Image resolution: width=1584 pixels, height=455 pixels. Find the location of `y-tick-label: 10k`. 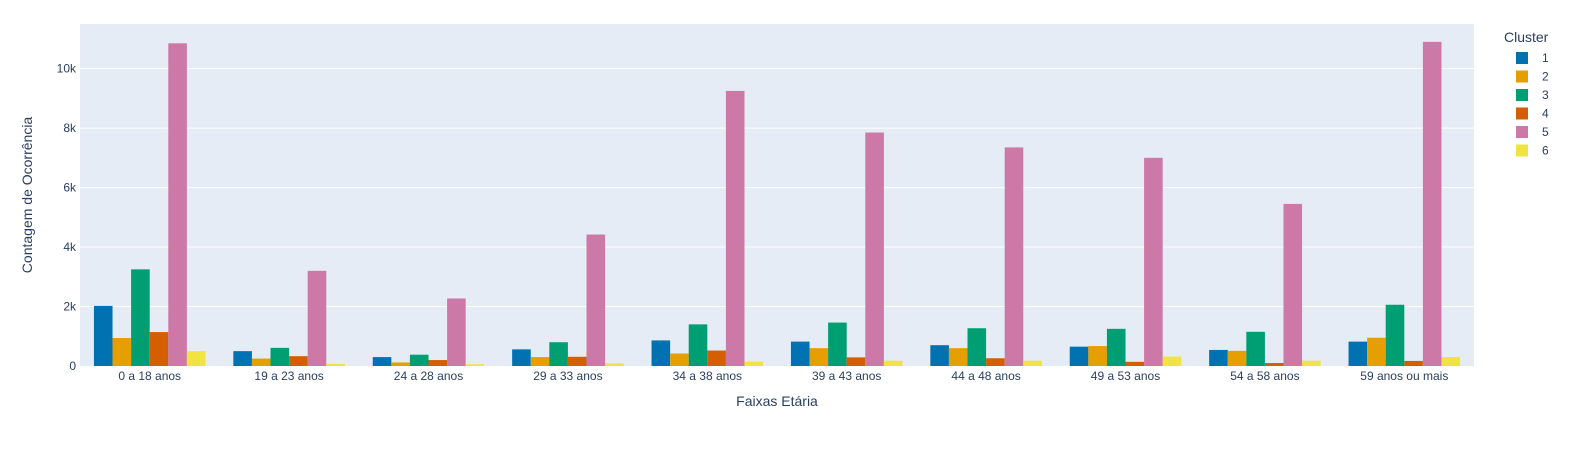

y-tick-label: 10k is located at coordinates (67, 69).